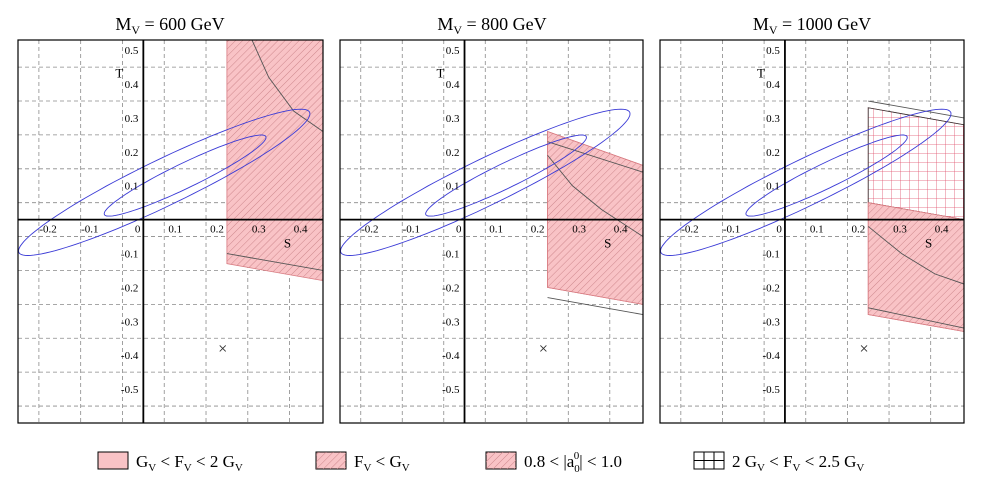 Image resolution: width=981 pixels, height=504 pixels. Describe the element at coordinates (382, 463) in the screenshot. I see `legend-label-hatch: FV < GV` at that location.